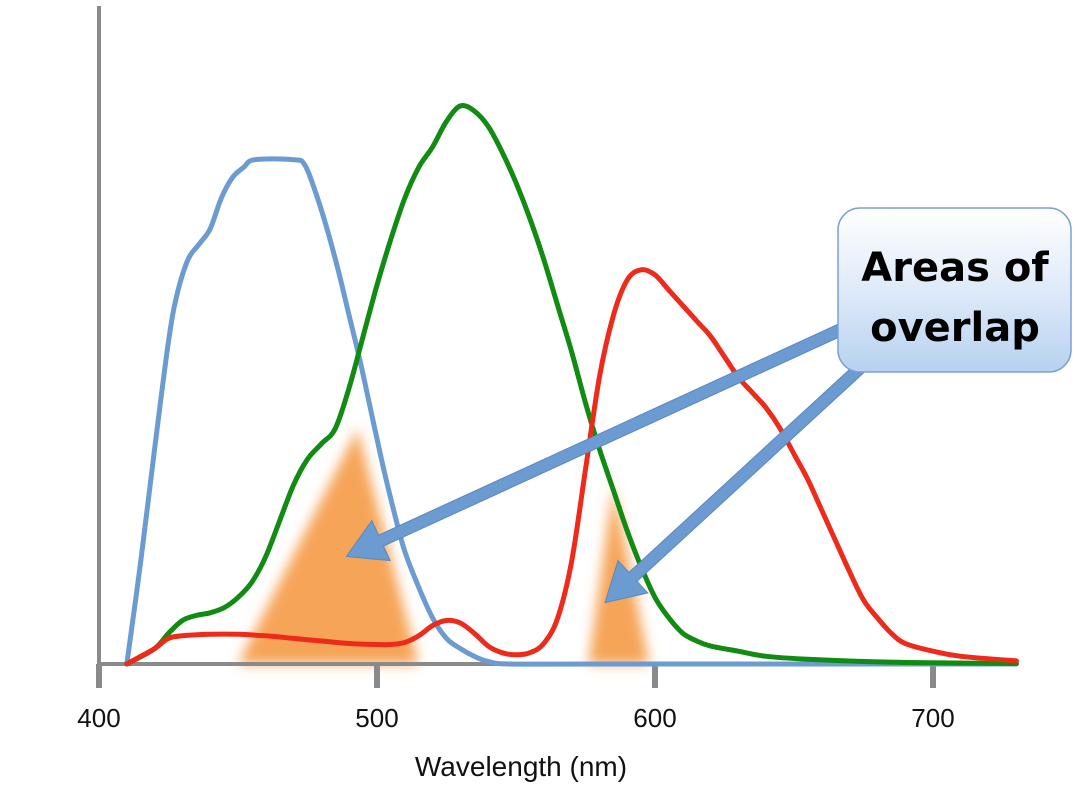 This screenshot has height=795, width=1083. Describe the element at coordinates (98, 718) in the screenshot. I see `x-tick-label: 400` at that location.